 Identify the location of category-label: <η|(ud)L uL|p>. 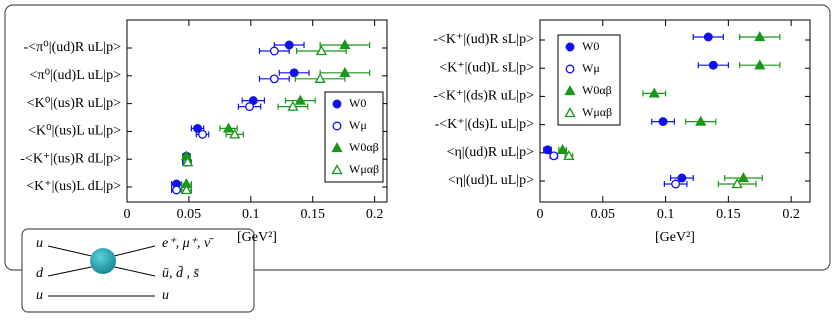
(491, 180).